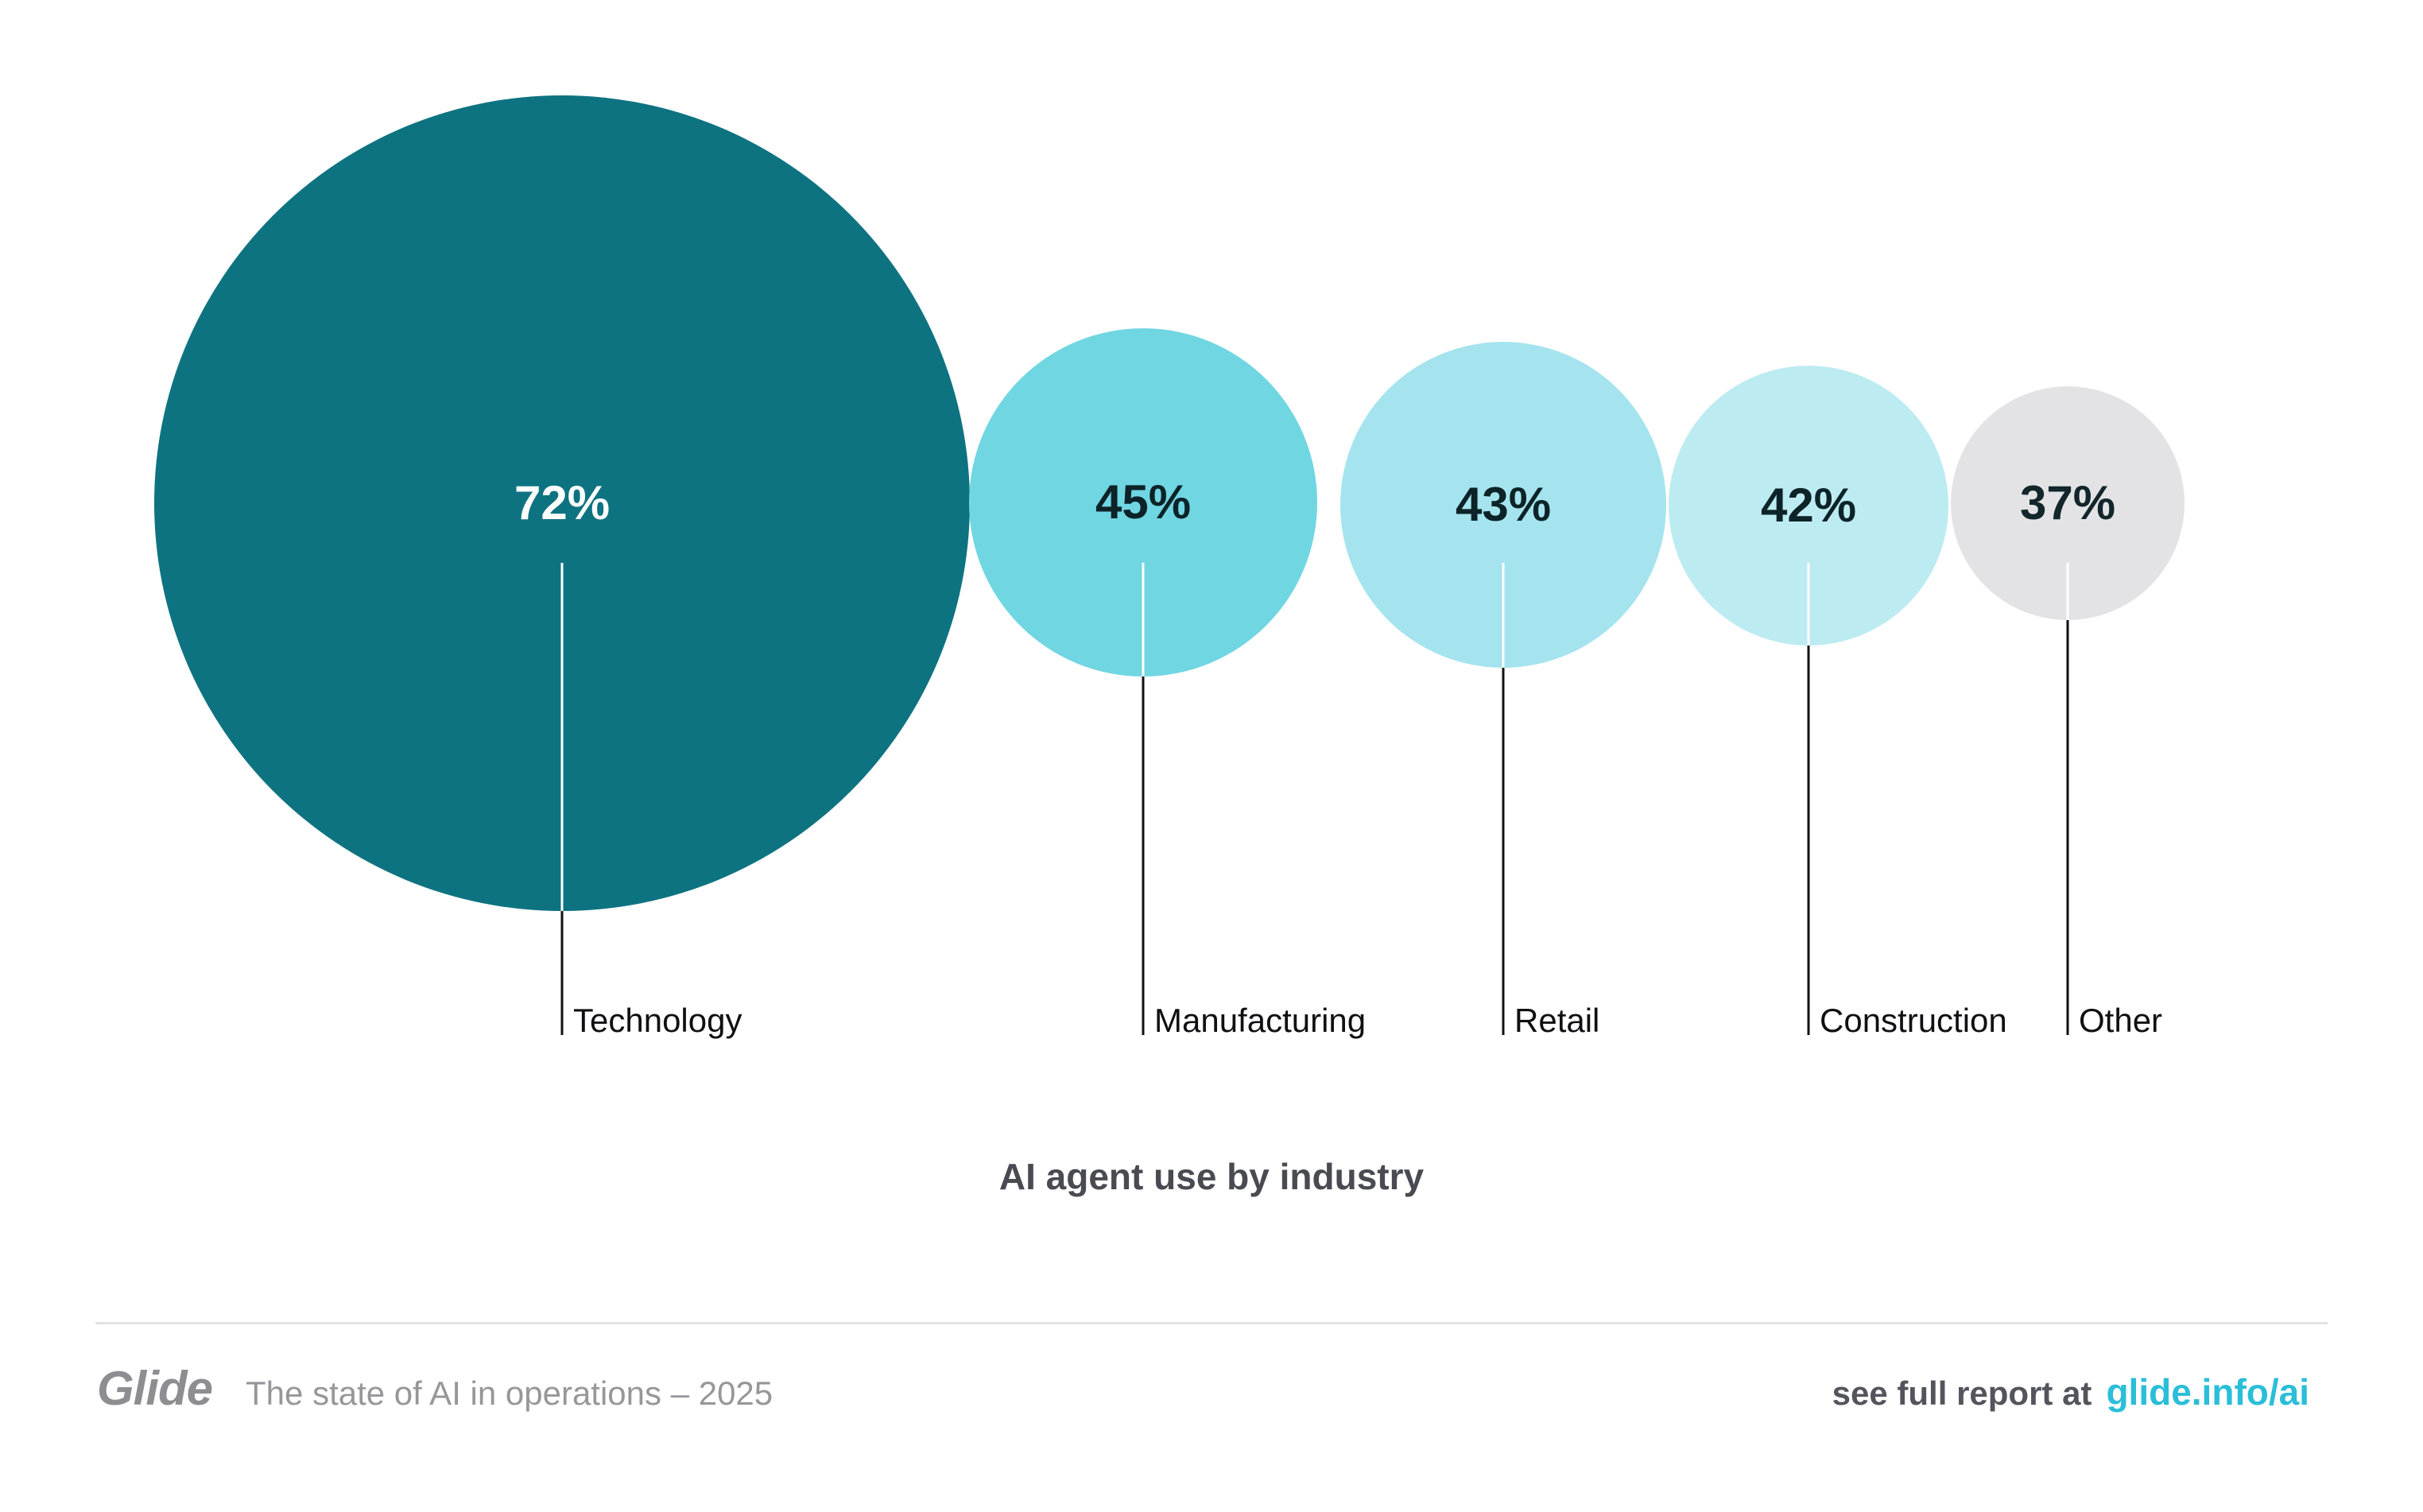  I want to click on category-label-retail: Retail, so click(1557, 1020).